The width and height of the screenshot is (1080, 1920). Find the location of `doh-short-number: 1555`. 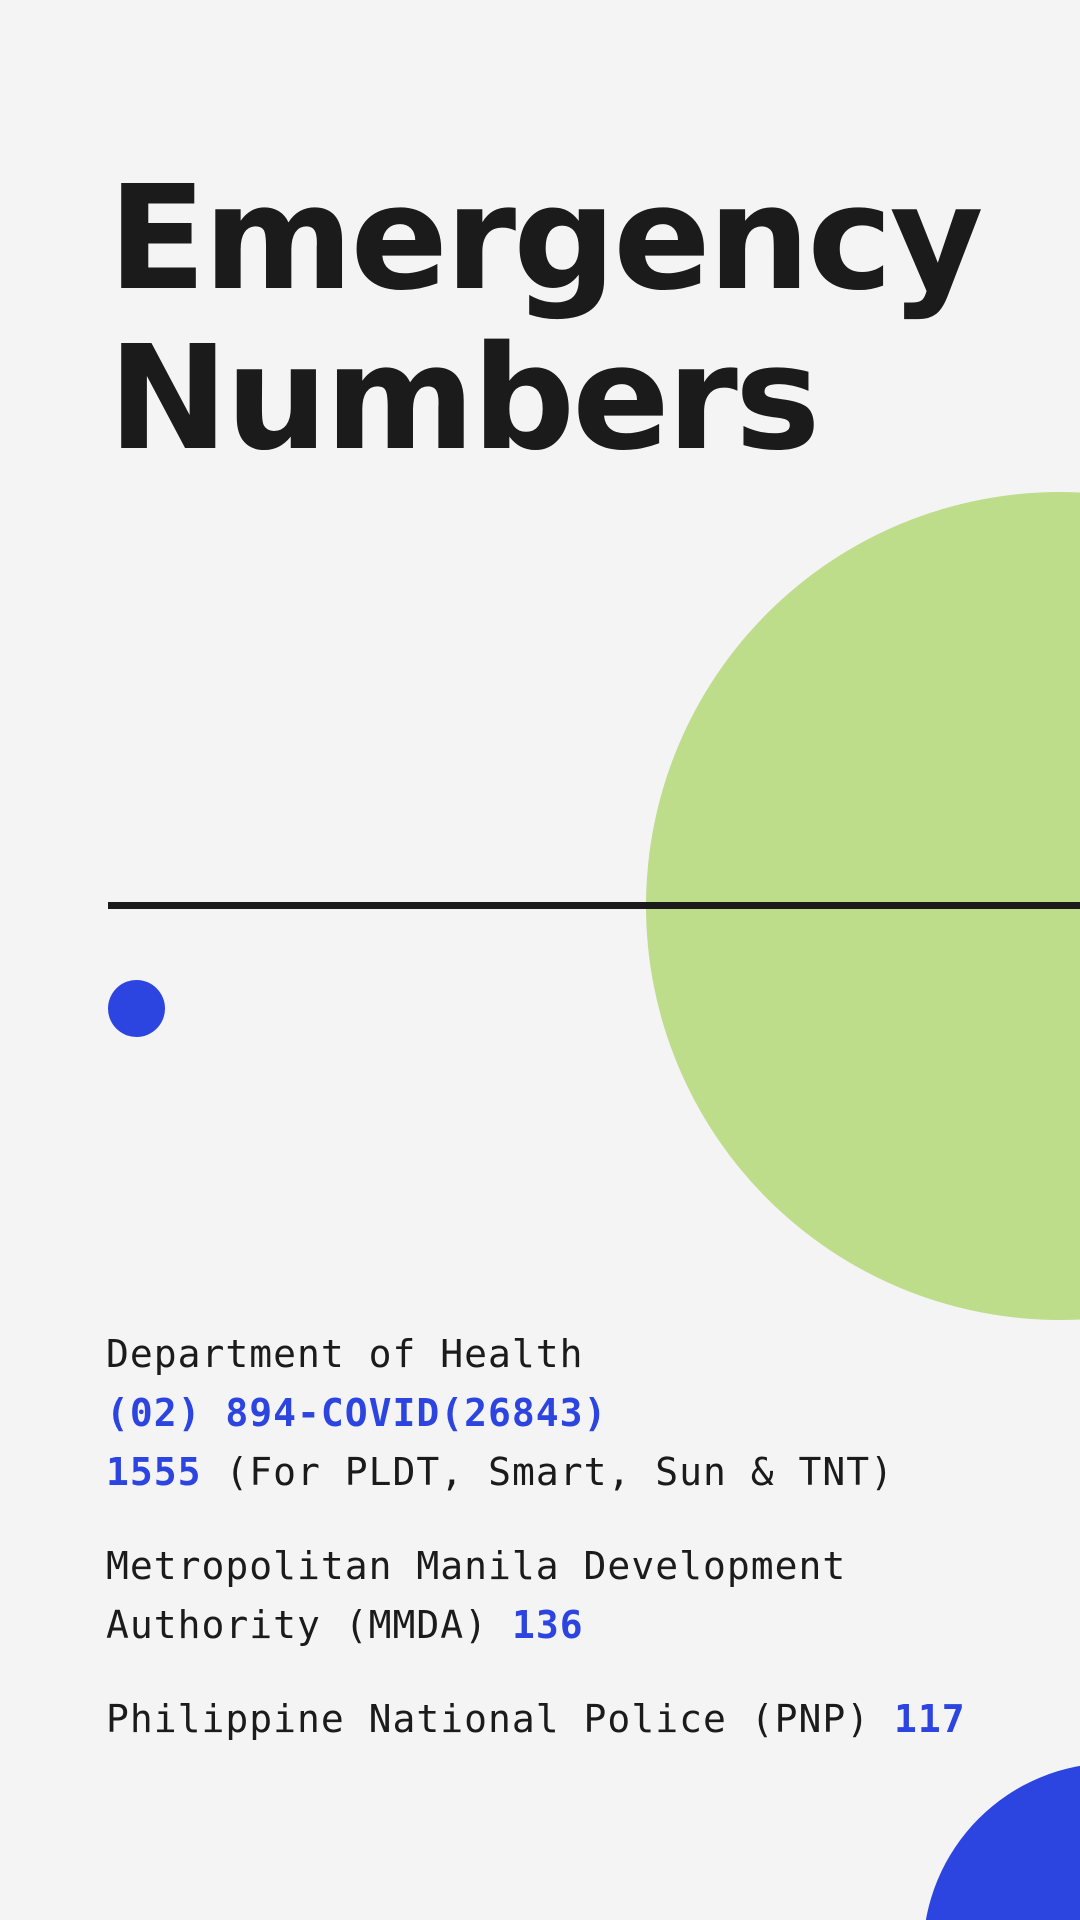

doh-short-number: 1555 is located at coordinates (154, 1472).